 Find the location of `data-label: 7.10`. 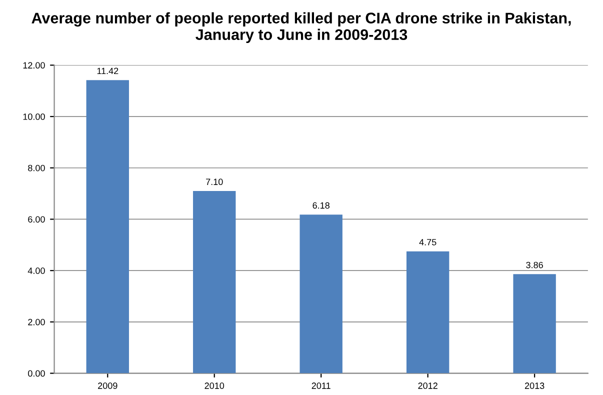

data-label: 7.10 is located at coordinates (214, 182).